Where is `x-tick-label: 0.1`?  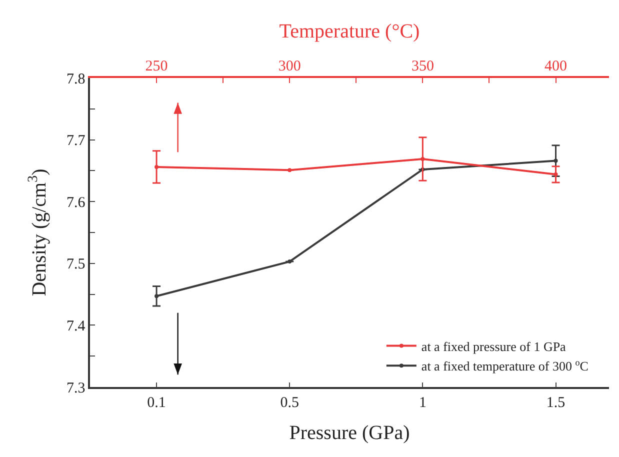 x-tick-label: 0.1 is located at coordinates (156, 402).